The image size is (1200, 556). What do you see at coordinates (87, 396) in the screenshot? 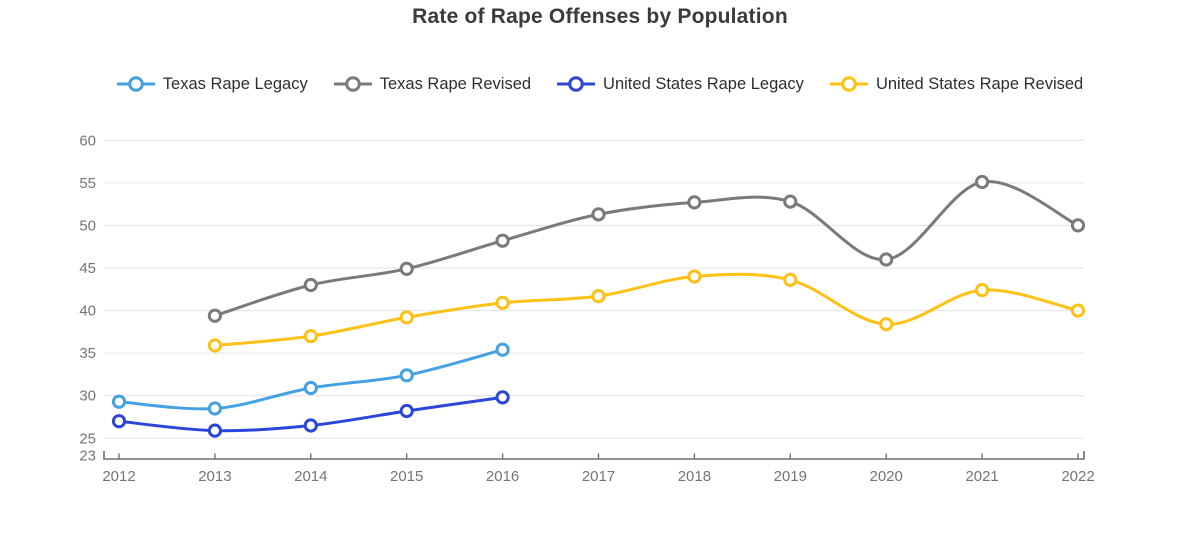
I see `y-tick-label-30: 30` at bounding box center [87, 396].